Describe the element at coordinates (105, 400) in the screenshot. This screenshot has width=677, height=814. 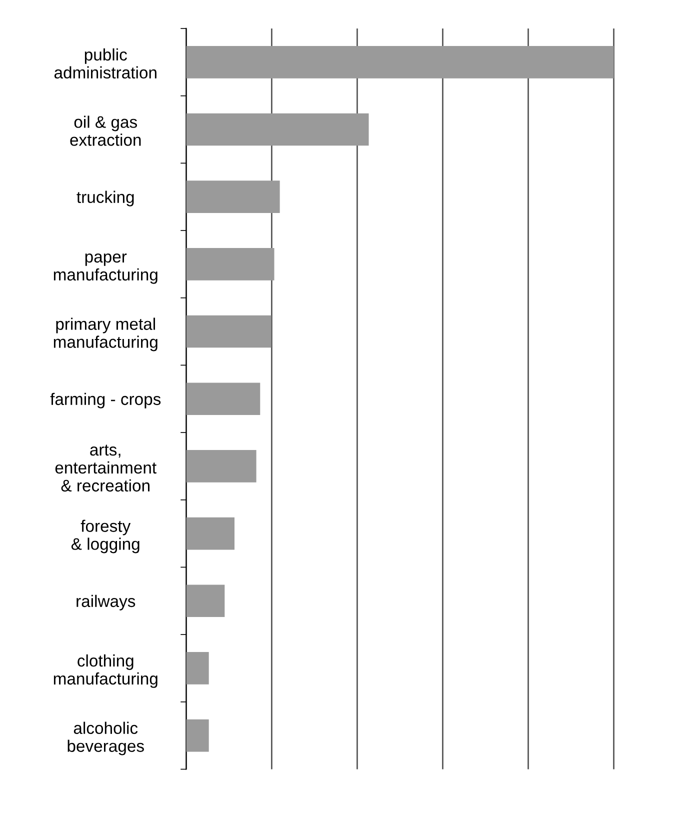
I see `y-tick-label: farming - crops` at that location.